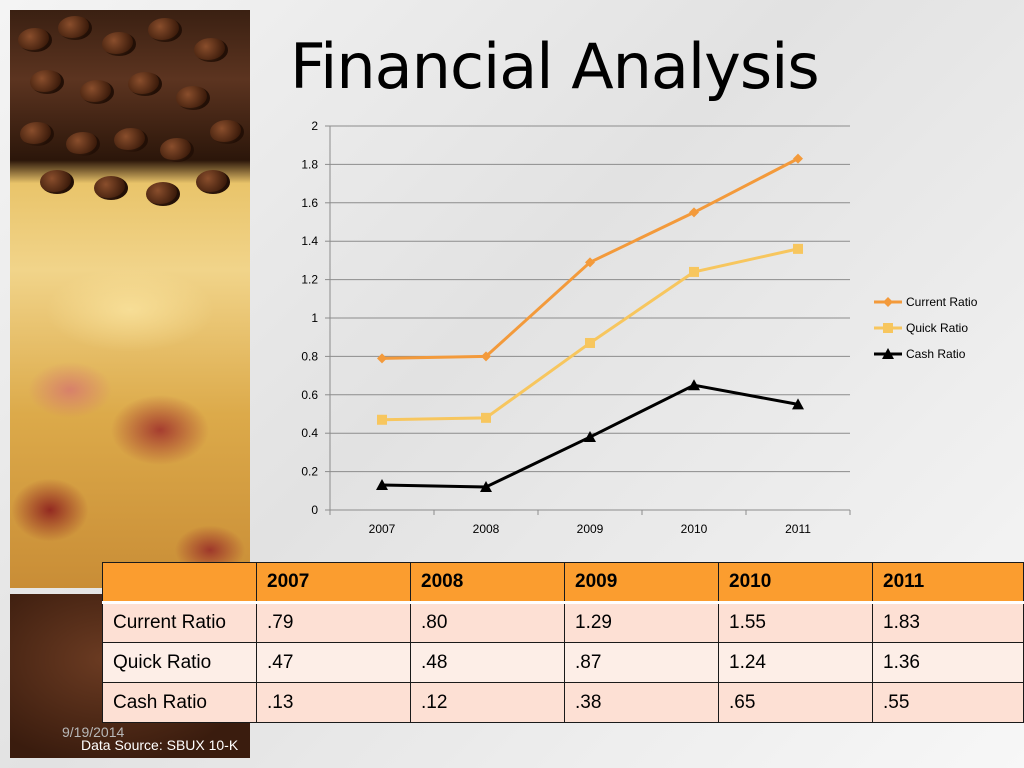 The width and height of the screenshot is (1024, 768). Describe the element at coordinates (948, 583) in the screenshot. I see `table-header-cell: 2011` at that location.